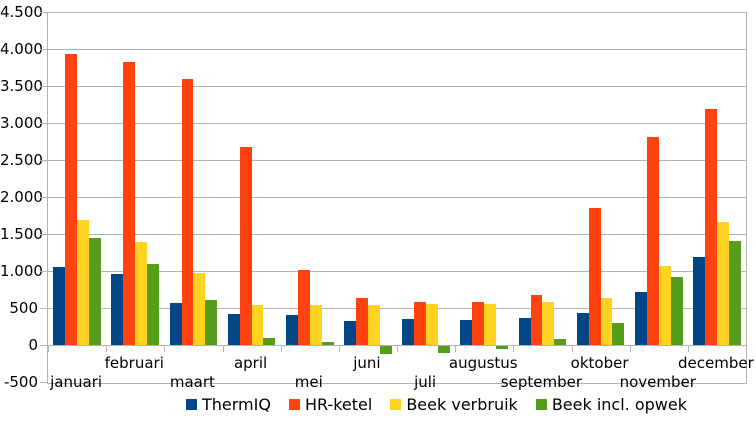 The image size is (756, 425). Describe the element at coordinates (536, 320) in the screenshot. I see `bar-hr-ketel-september` at that location.